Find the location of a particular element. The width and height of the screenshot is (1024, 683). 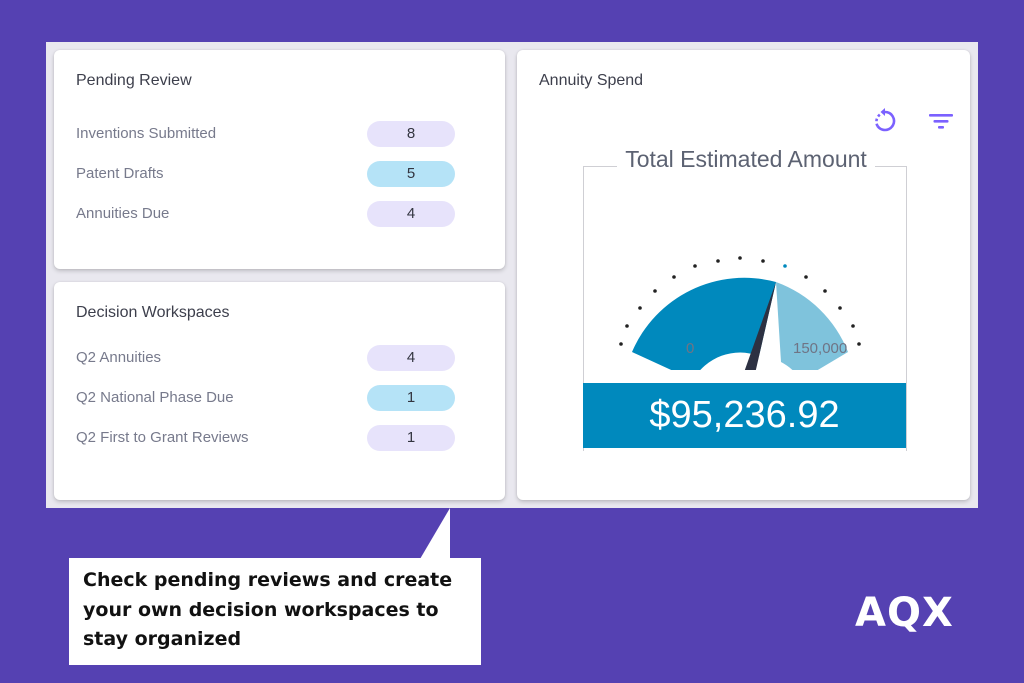

refresh-icon is located at coordinates (885, 120).